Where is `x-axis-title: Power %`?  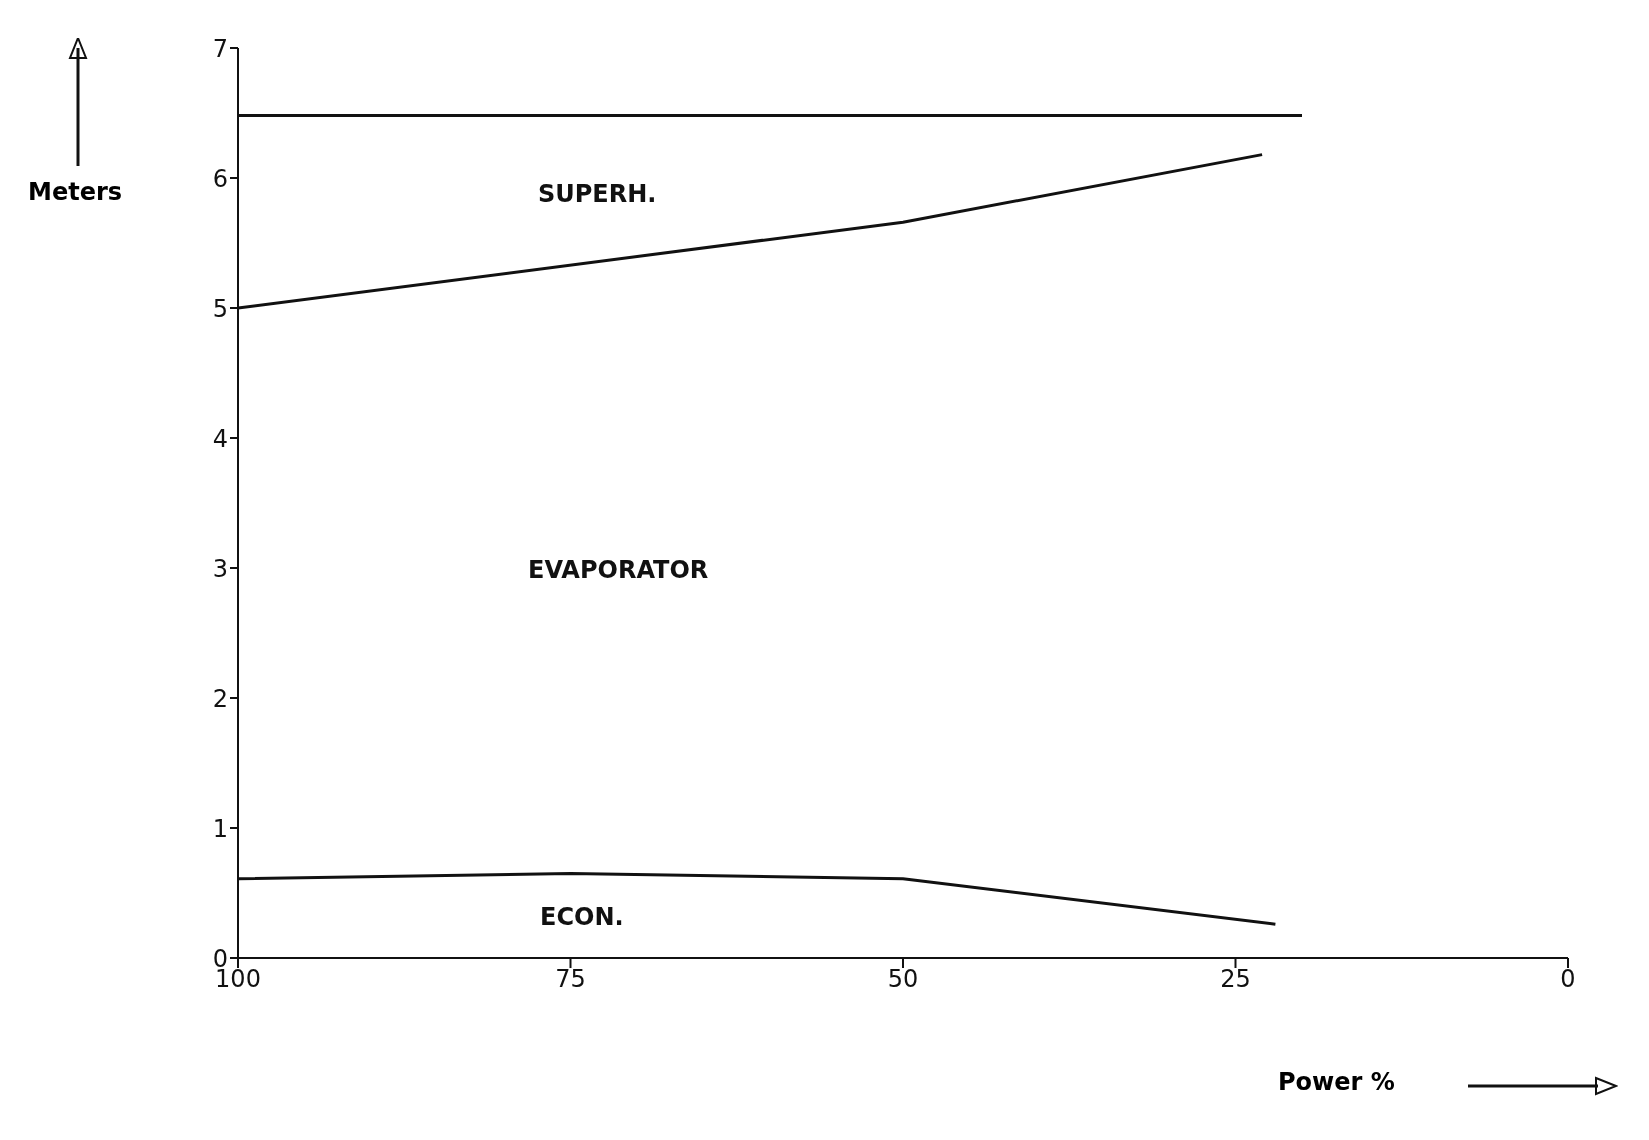
x-axis-title: Power % is located at coordinates (1336, 1082).